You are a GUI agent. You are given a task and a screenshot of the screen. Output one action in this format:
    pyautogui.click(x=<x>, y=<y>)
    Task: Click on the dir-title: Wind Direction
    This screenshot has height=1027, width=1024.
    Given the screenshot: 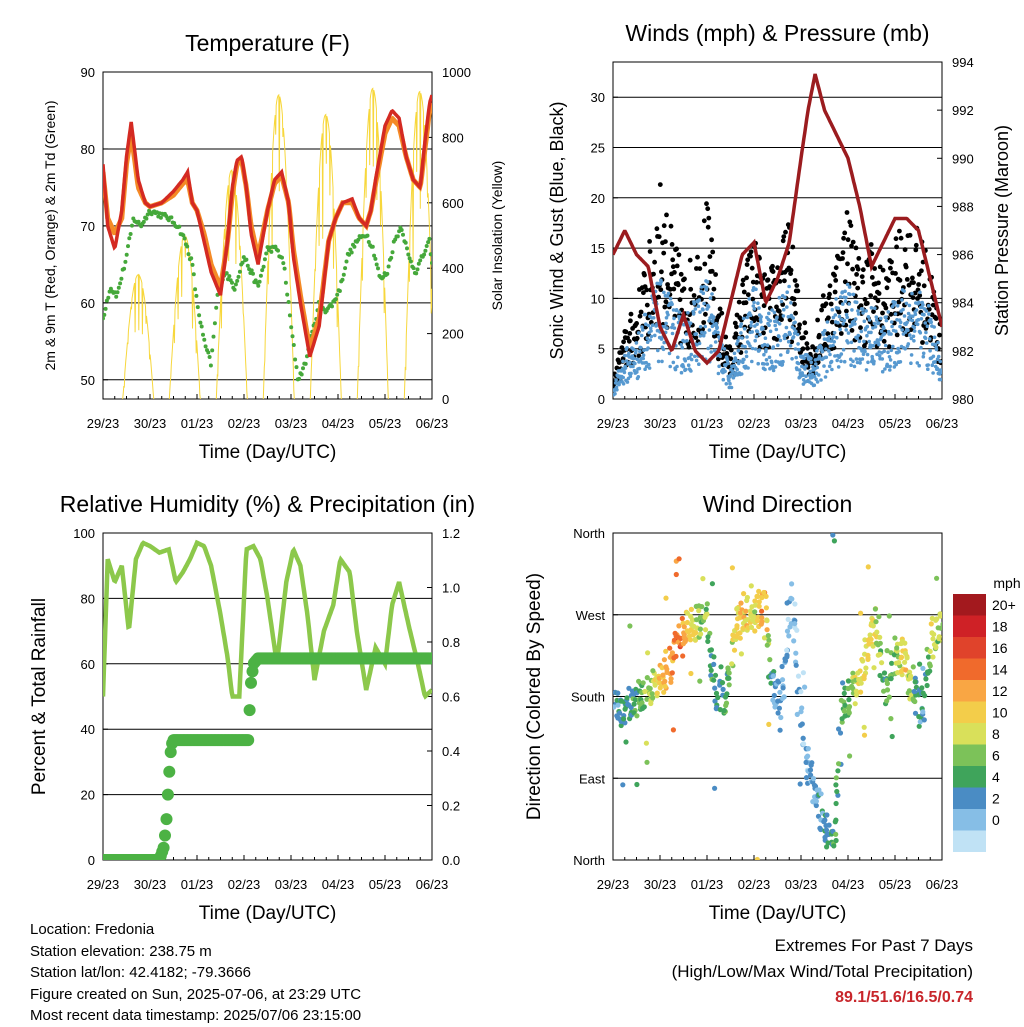 What is the action you would take?
    pyautogui.click(x=778, y=504)
    